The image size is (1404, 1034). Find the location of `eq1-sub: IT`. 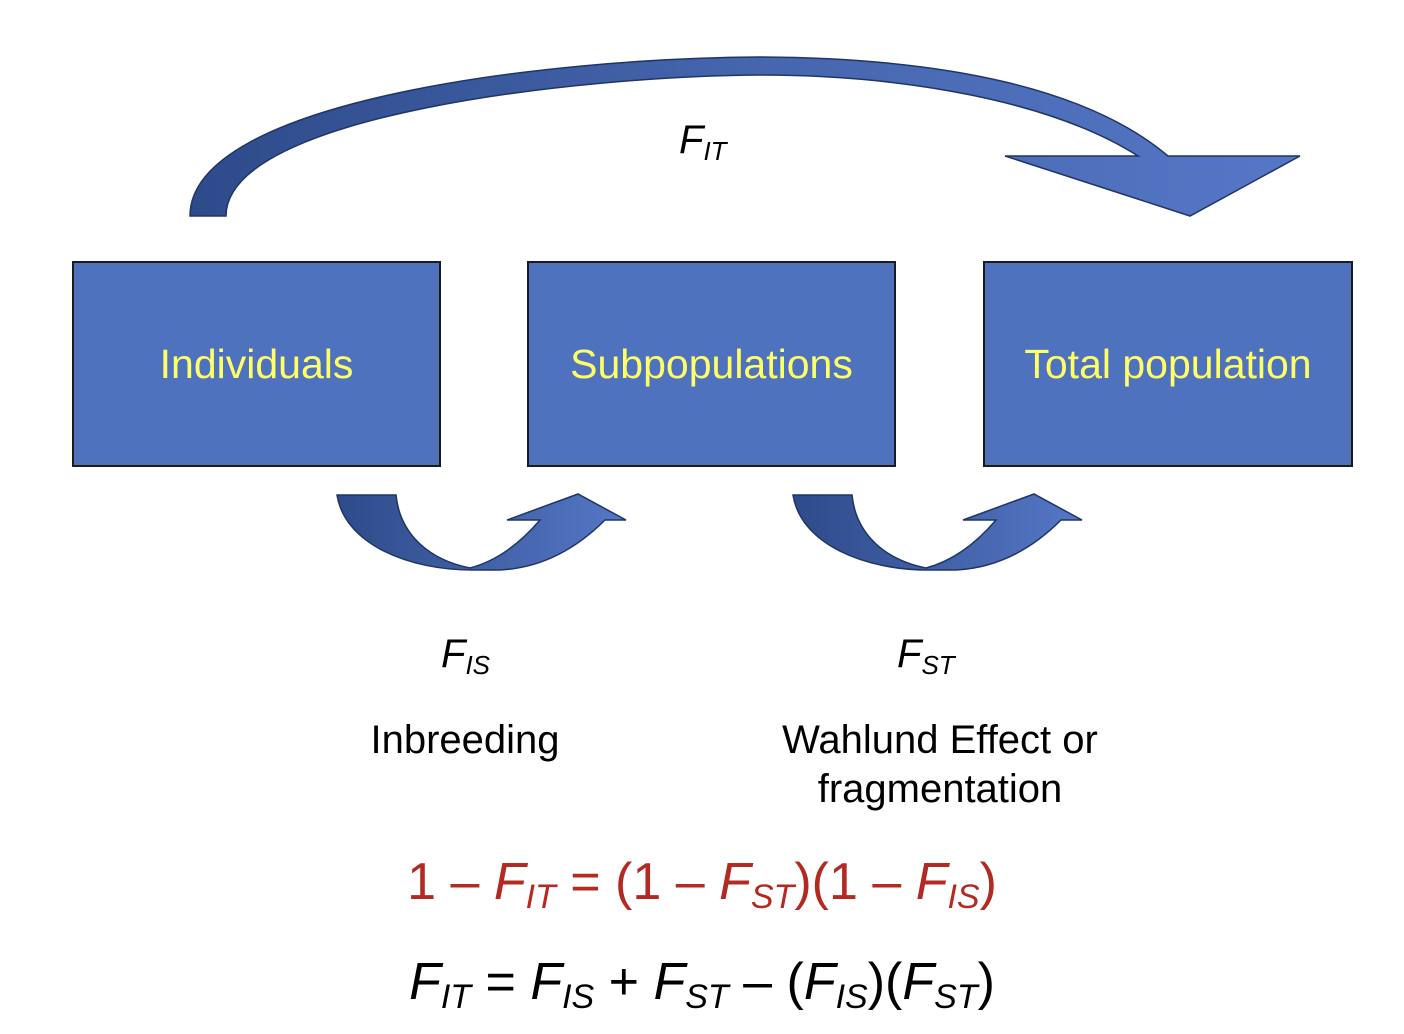

eq1-sub: IT is located at coordinates (540, 897).